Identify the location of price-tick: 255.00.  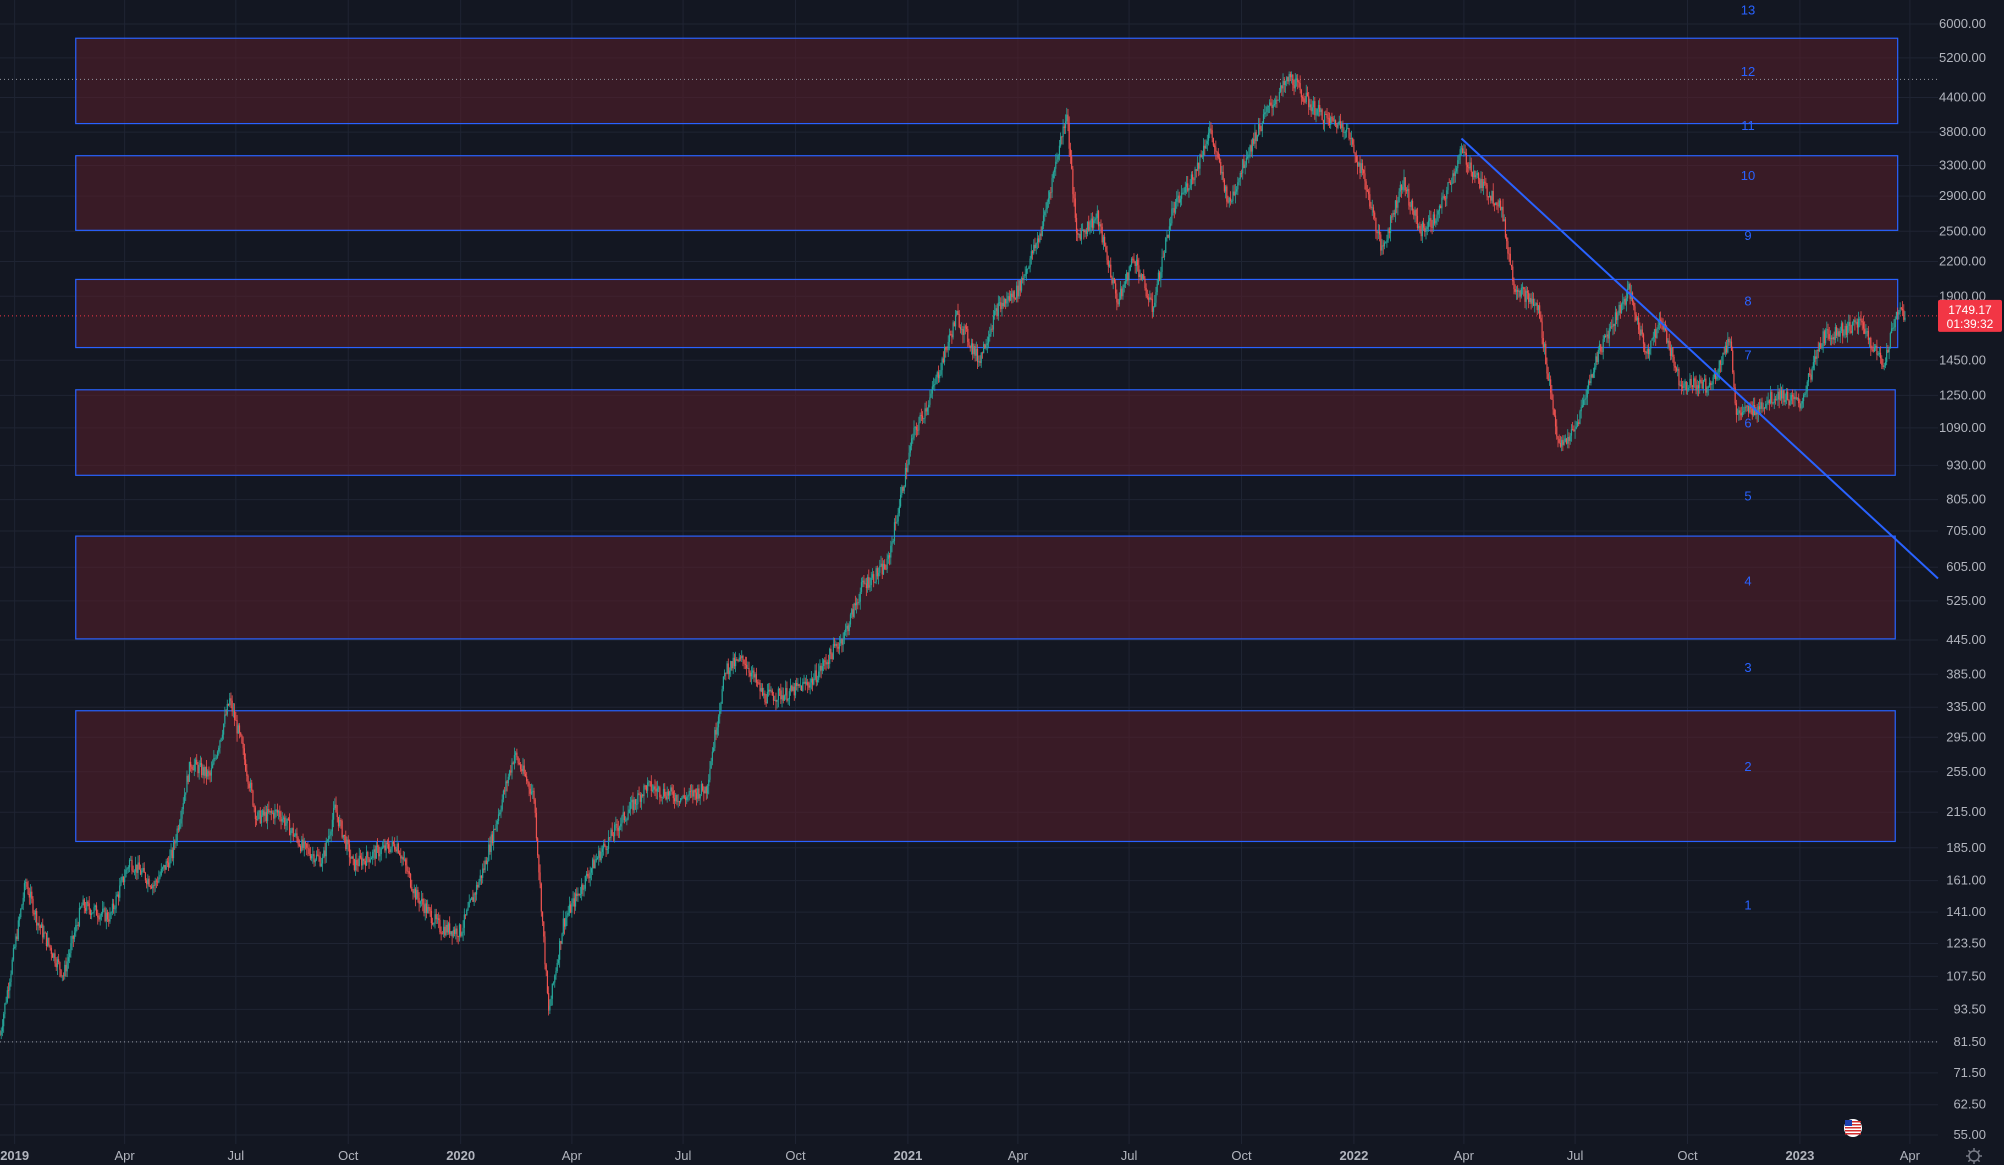
(1966, 771).